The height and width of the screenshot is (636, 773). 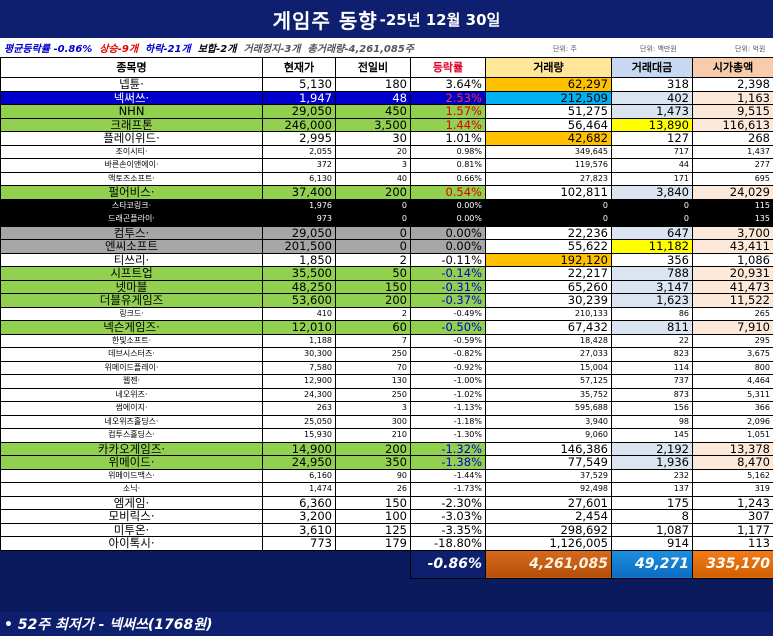 What do you see at coordinates (448, 219) in the screenshot?
I see `change-rate: 0.00%` at bounding box center [448, 219].